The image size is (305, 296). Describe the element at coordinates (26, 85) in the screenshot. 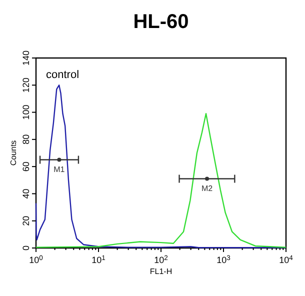

I see `y-tick-label: 120` at that location.